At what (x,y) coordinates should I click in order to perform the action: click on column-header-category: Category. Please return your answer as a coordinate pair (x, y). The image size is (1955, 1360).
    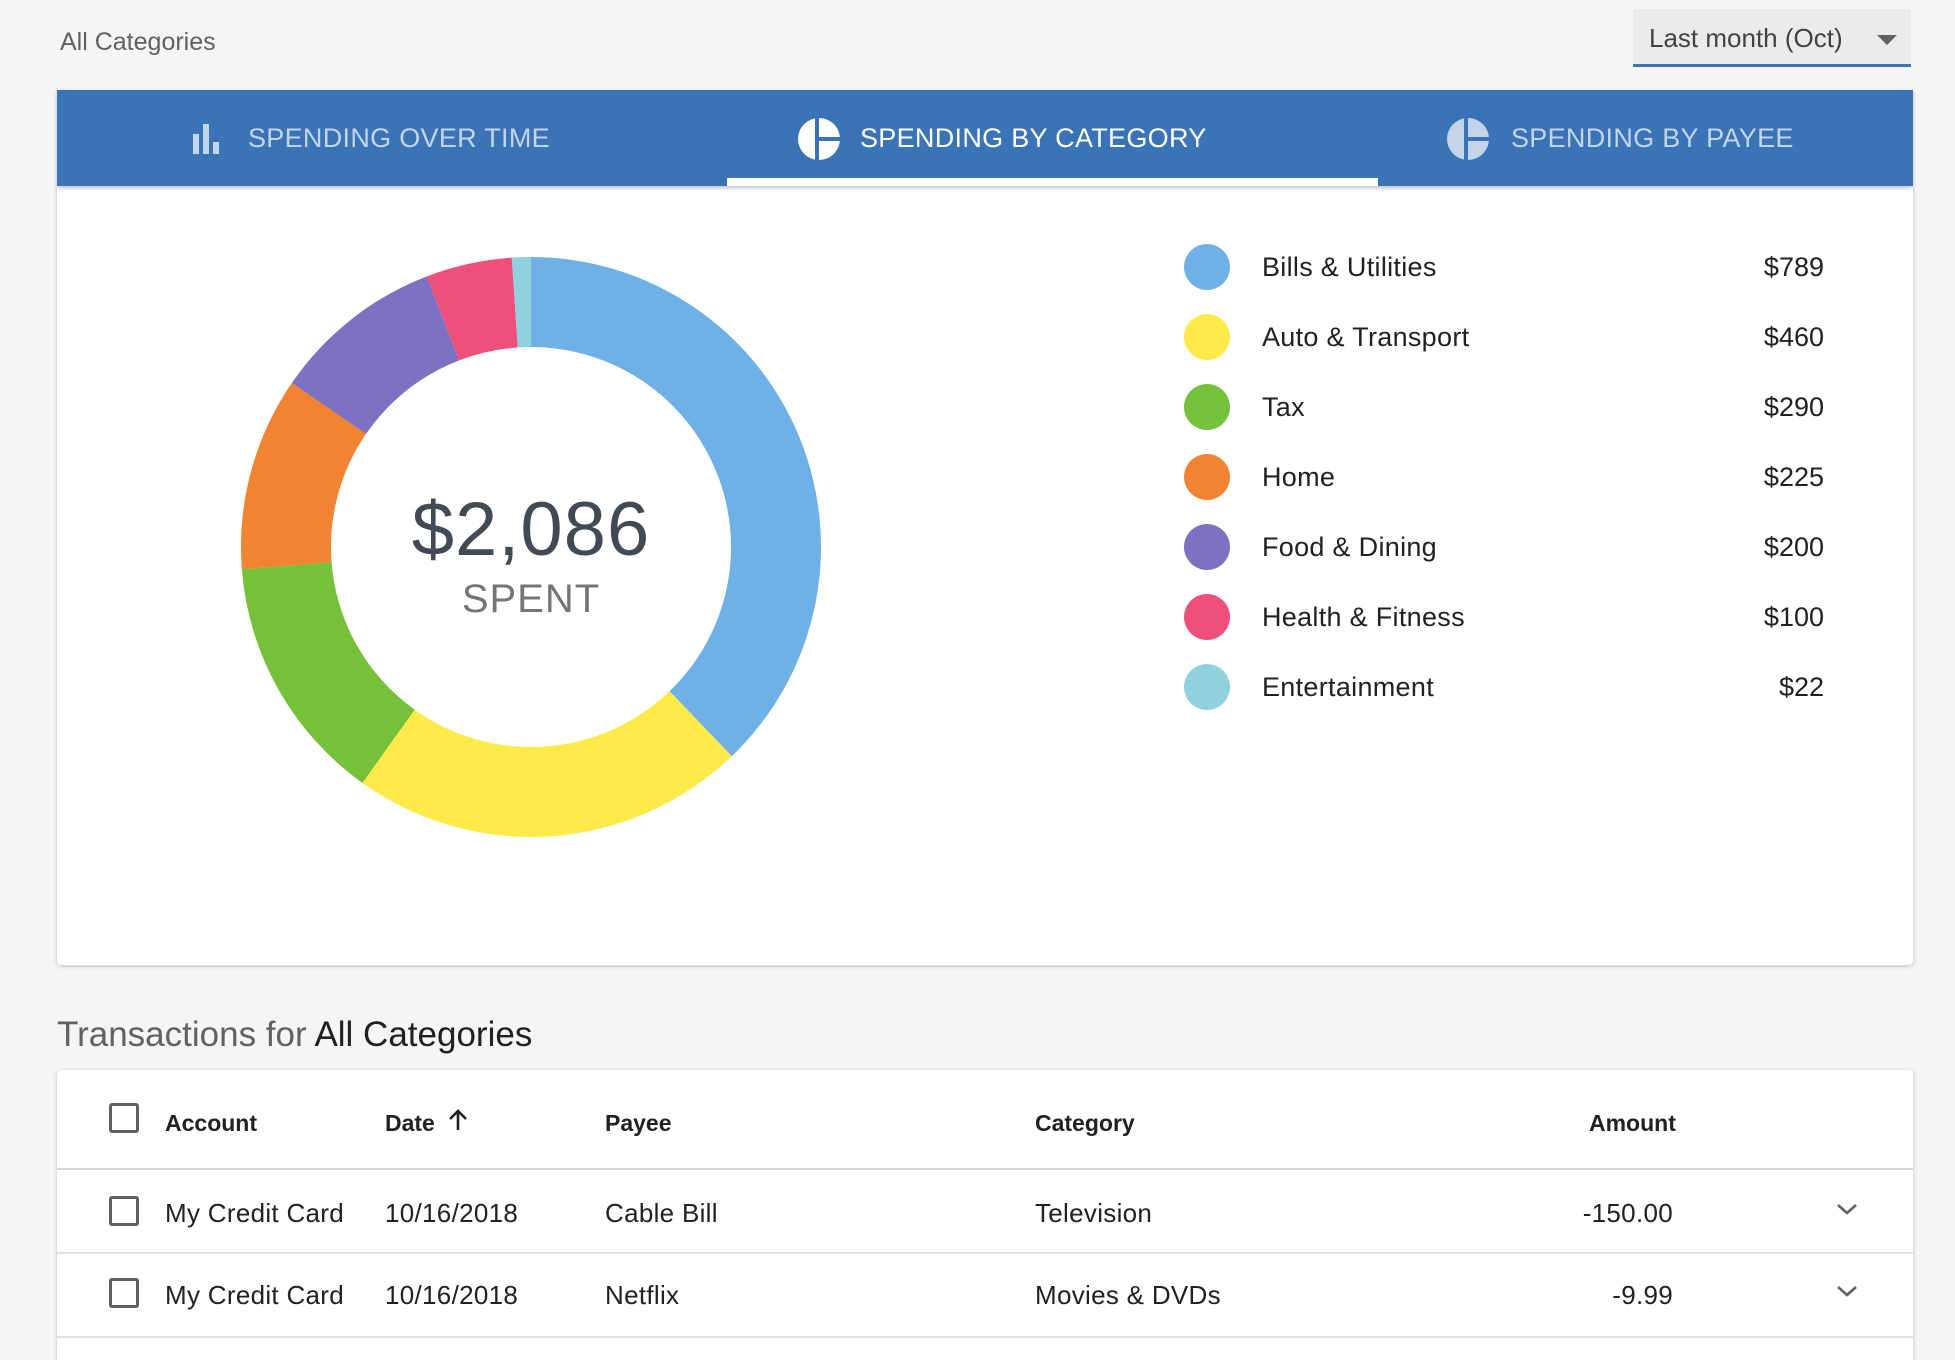
    Looking at the image, I should click on (1085, 1123).